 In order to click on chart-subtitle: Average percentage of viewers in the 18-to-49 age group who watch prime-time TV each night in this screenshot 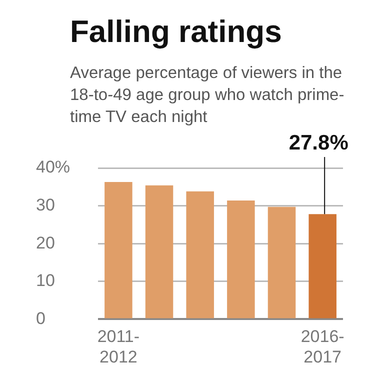, I will do `click(208, 95)`.